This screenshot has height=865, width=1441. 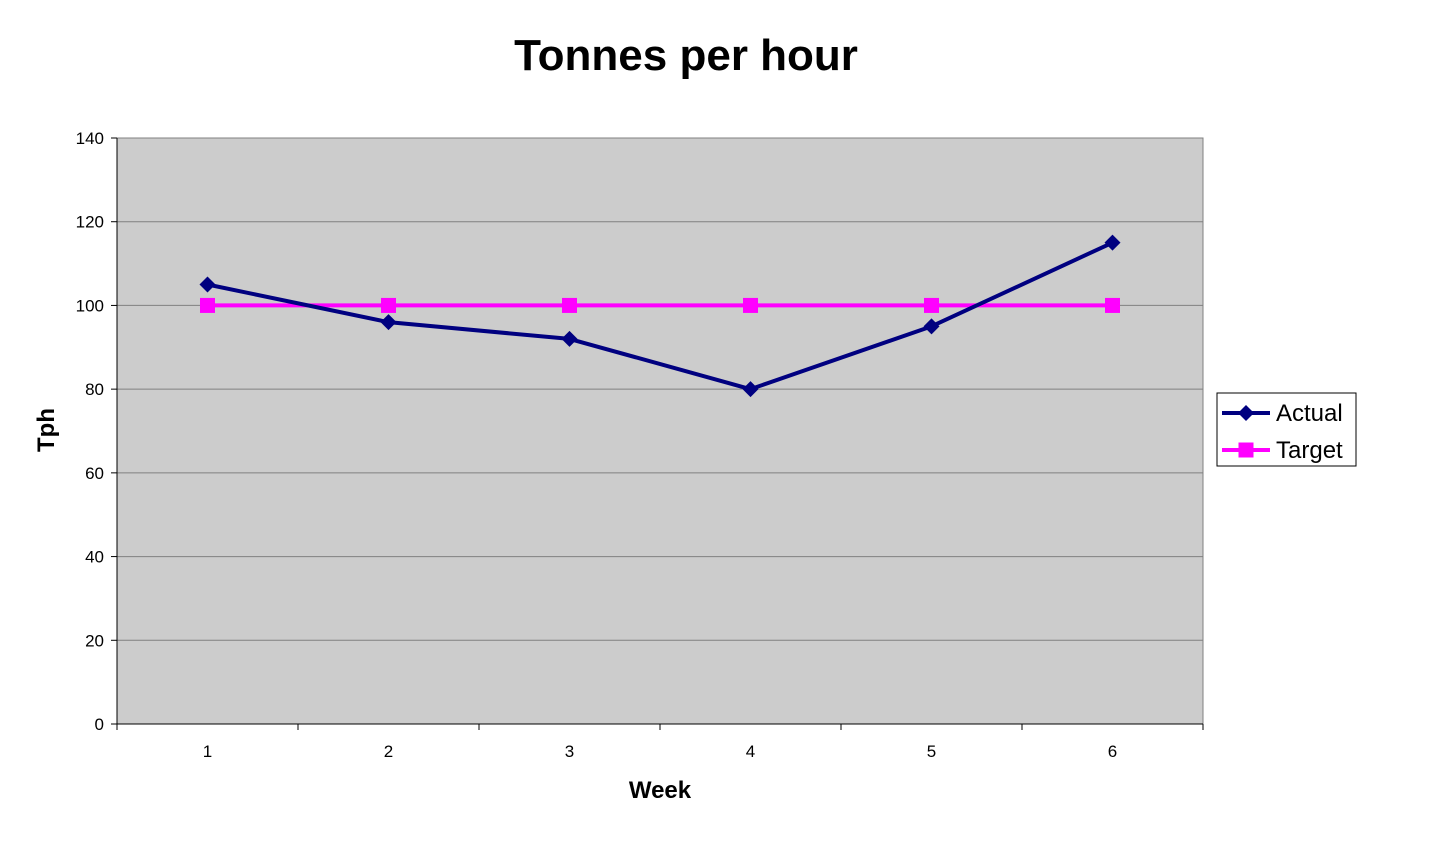 I want to click on series, so click(x=660, y=316).